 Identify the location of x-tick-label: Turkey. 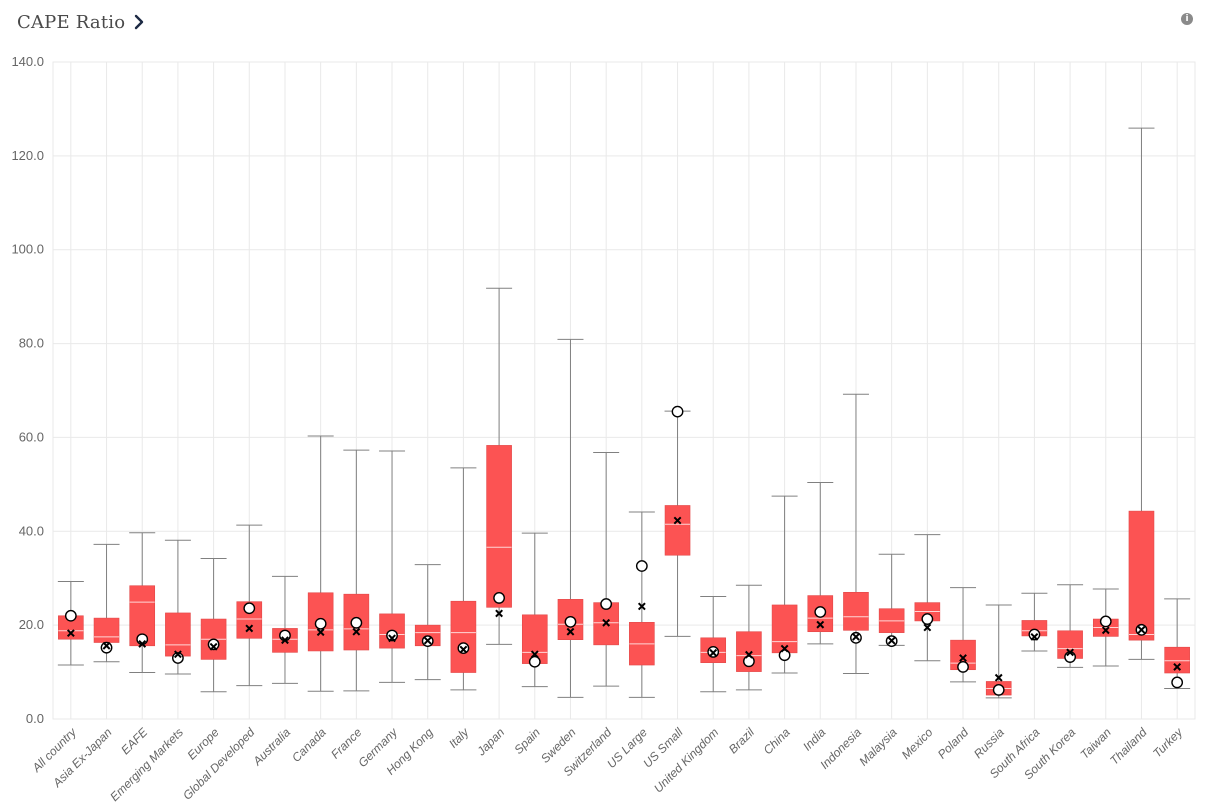
(1168, 743).